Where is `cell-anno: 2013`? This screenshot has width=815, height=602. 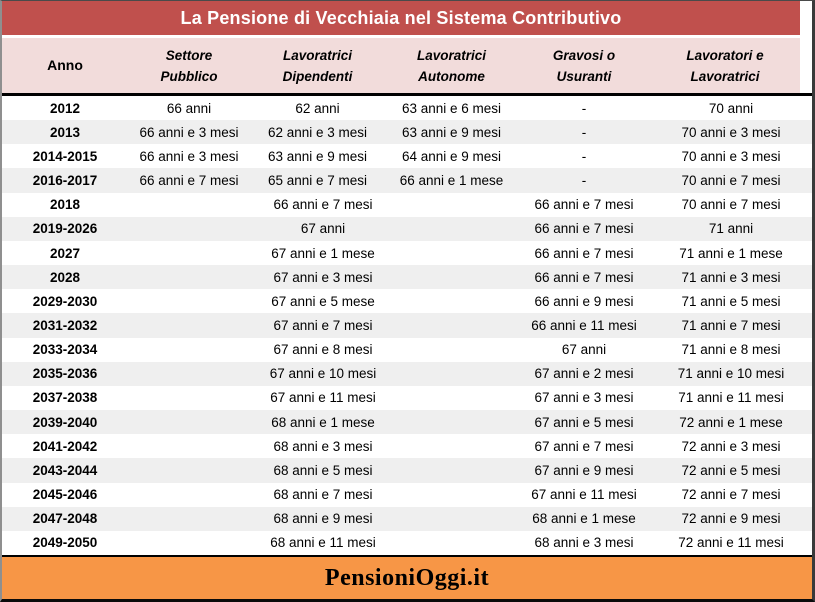
cell-anno: 2013 is located at coordinates (65, 132).